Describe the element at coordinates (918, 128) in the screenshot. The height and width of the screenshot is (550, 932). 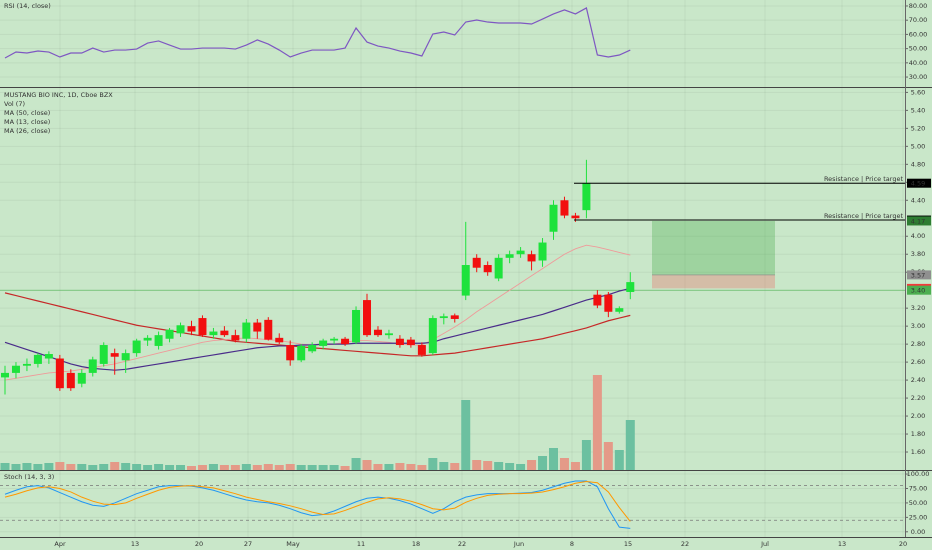
I see `y-tick-label: 5.20` at that location.